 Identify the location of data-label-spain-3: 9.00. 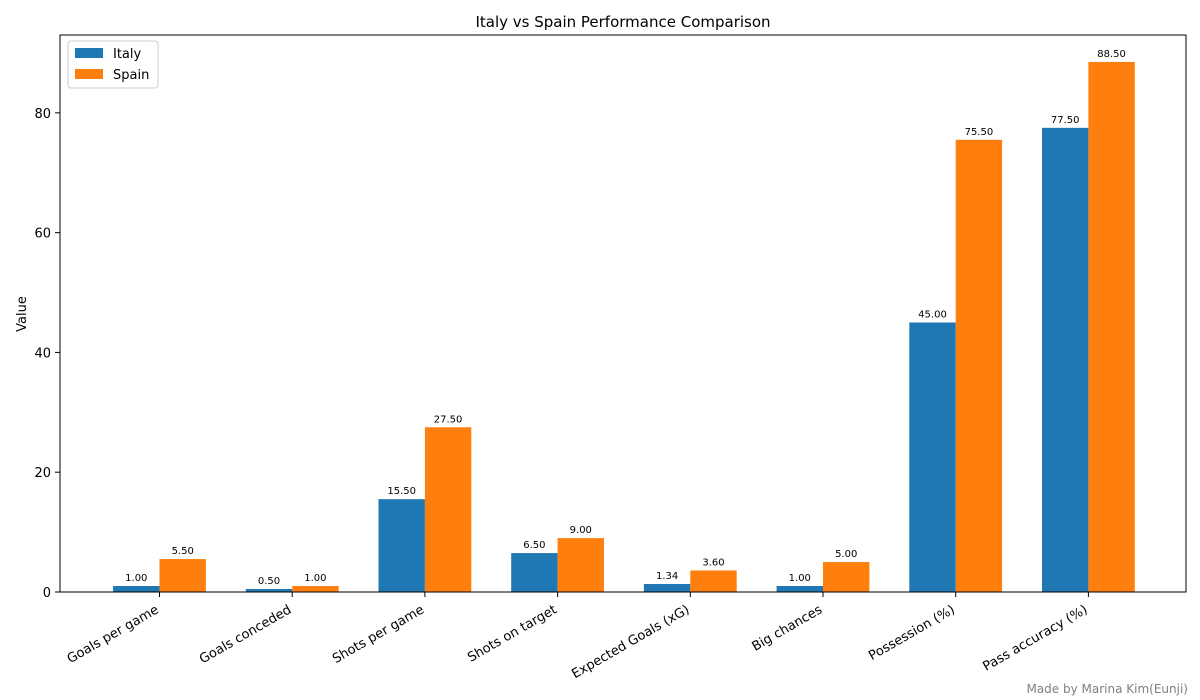
(581, 530).